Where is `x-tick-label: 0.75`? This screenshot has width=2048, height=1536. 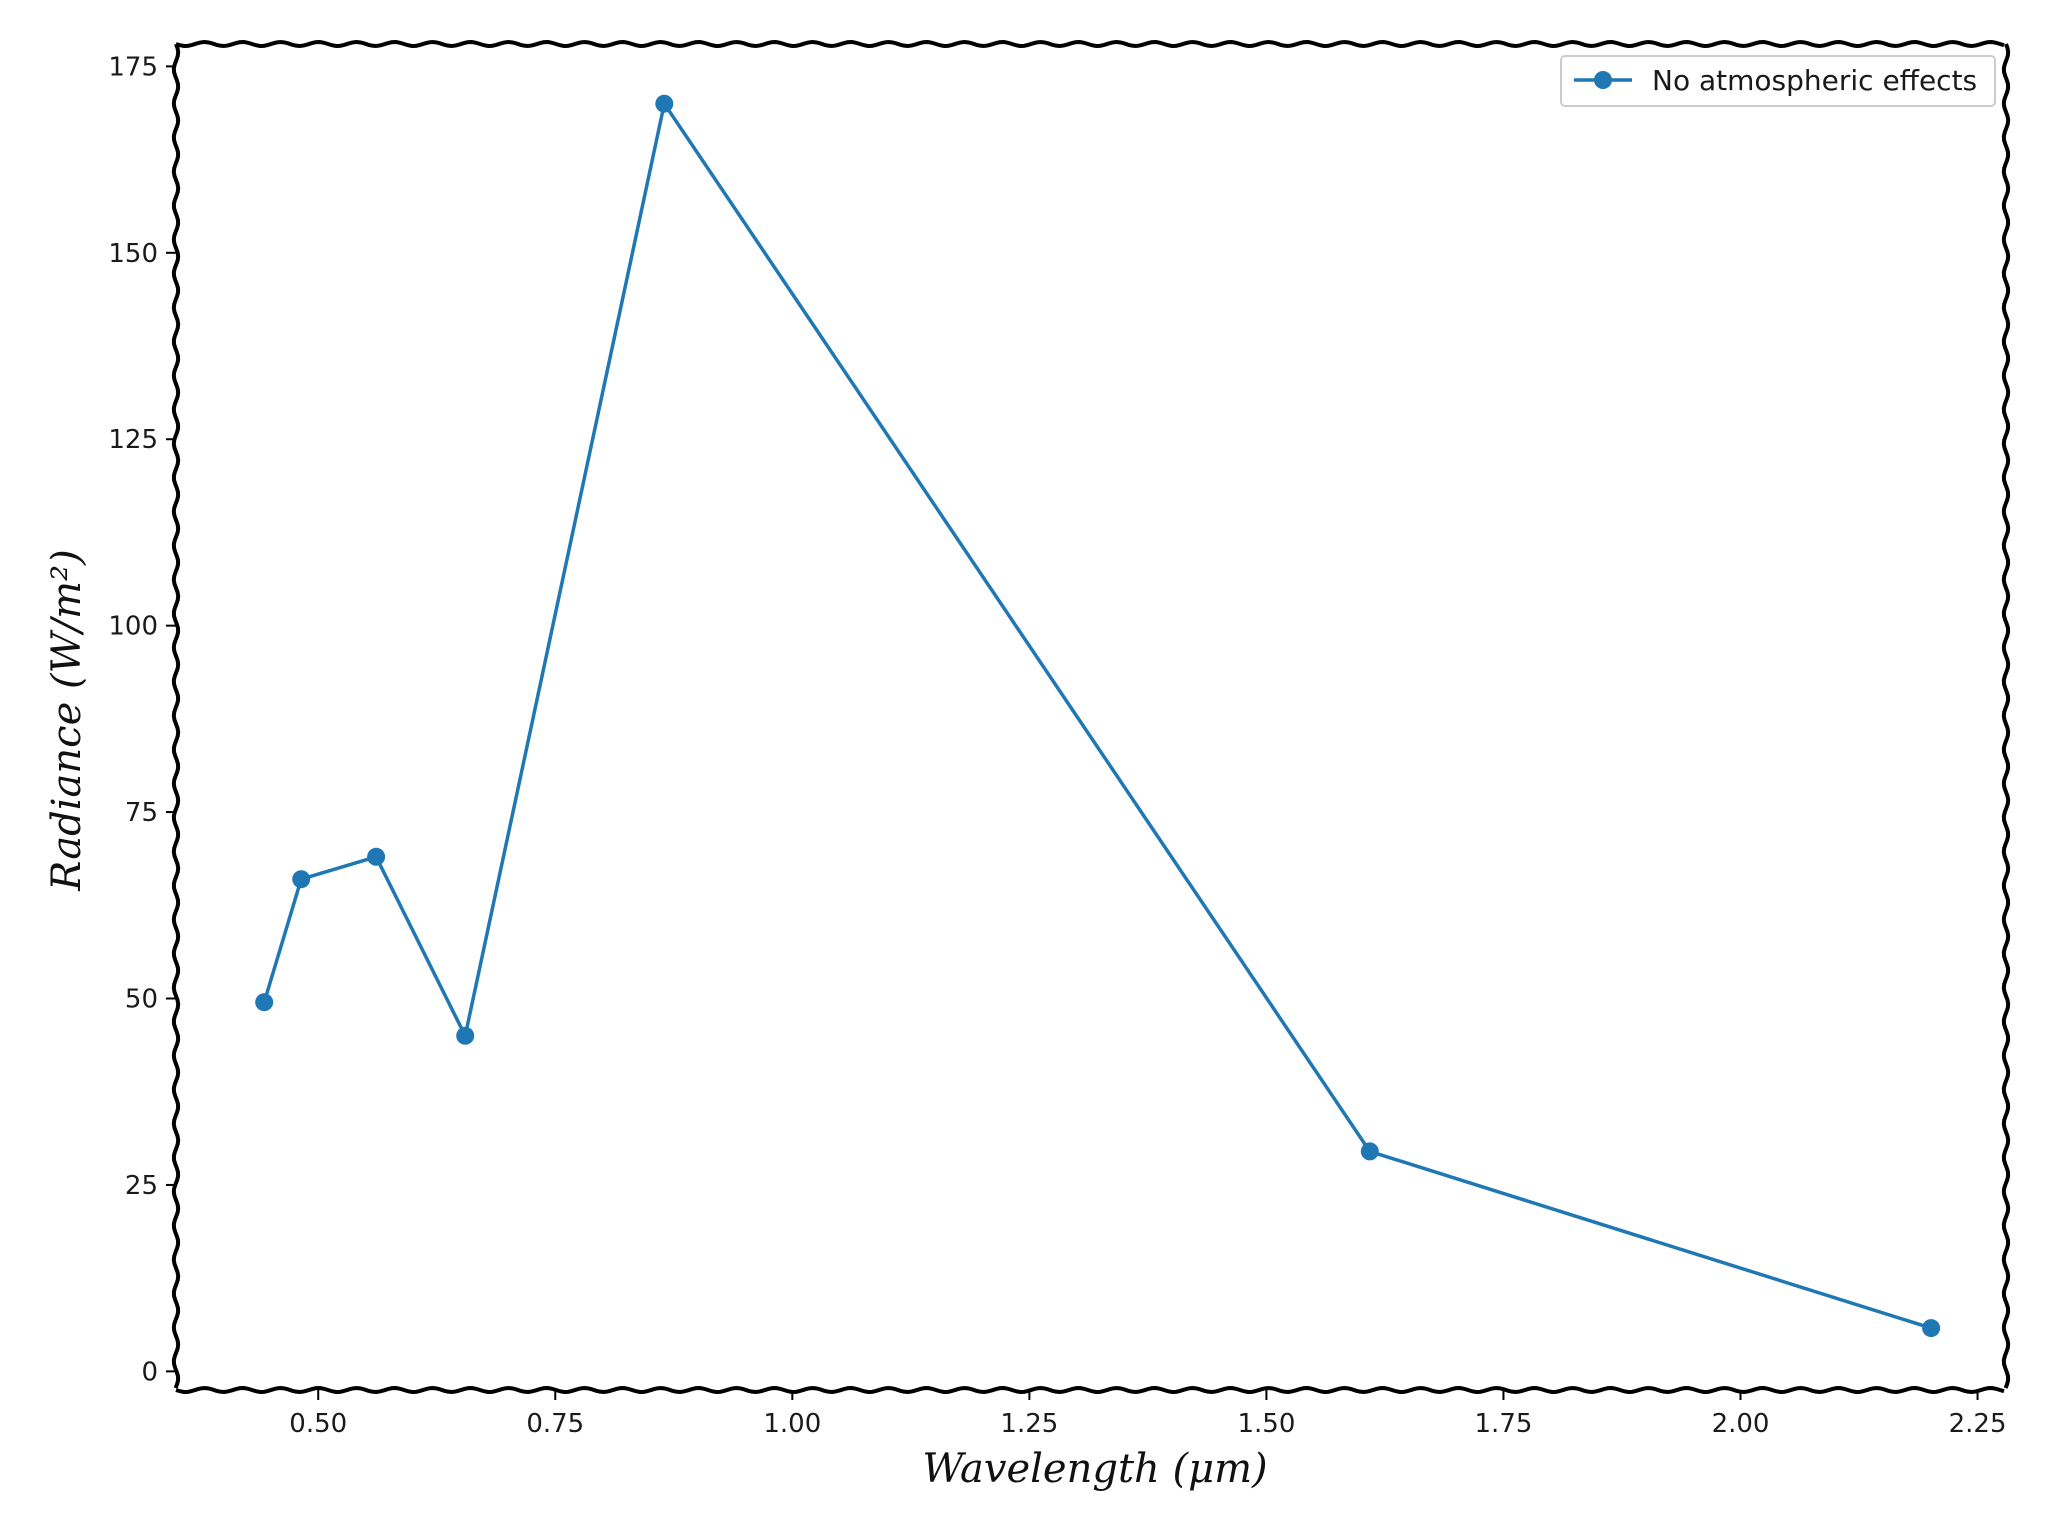
x-tick-label: 0.75 is located at coordinates (555, 1424).